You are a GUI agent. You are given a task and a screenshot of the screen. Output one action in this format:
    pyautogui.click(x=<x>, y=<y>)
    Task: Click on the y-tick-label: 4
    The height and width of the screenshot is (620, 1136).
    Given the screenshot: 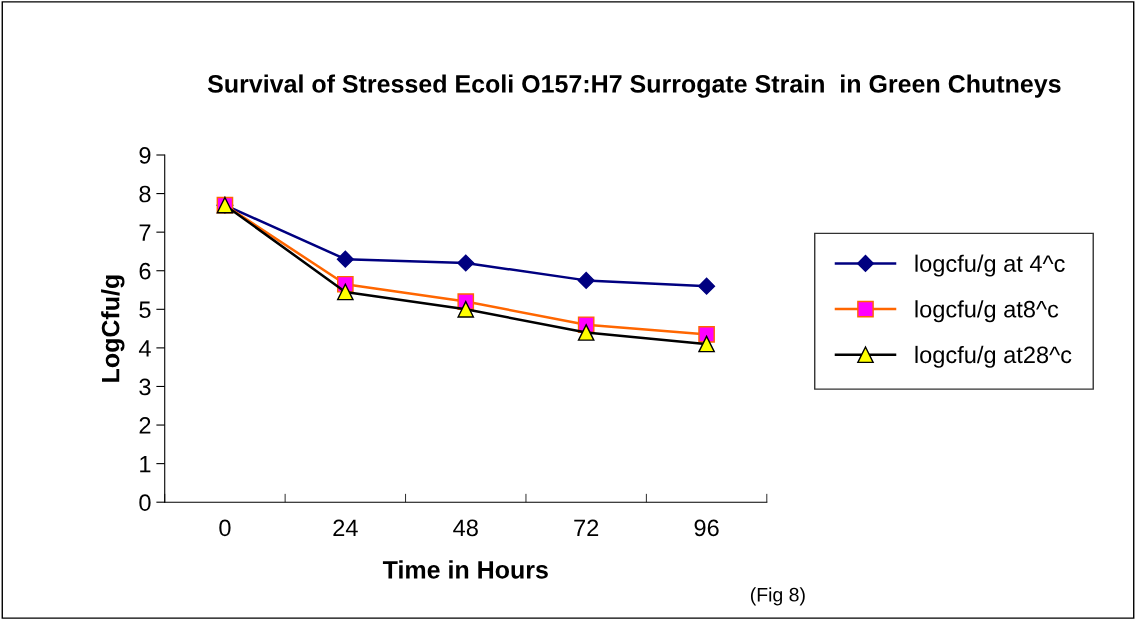 What is the action you would take?
    pyautogui.click(x=144, y=348)
    